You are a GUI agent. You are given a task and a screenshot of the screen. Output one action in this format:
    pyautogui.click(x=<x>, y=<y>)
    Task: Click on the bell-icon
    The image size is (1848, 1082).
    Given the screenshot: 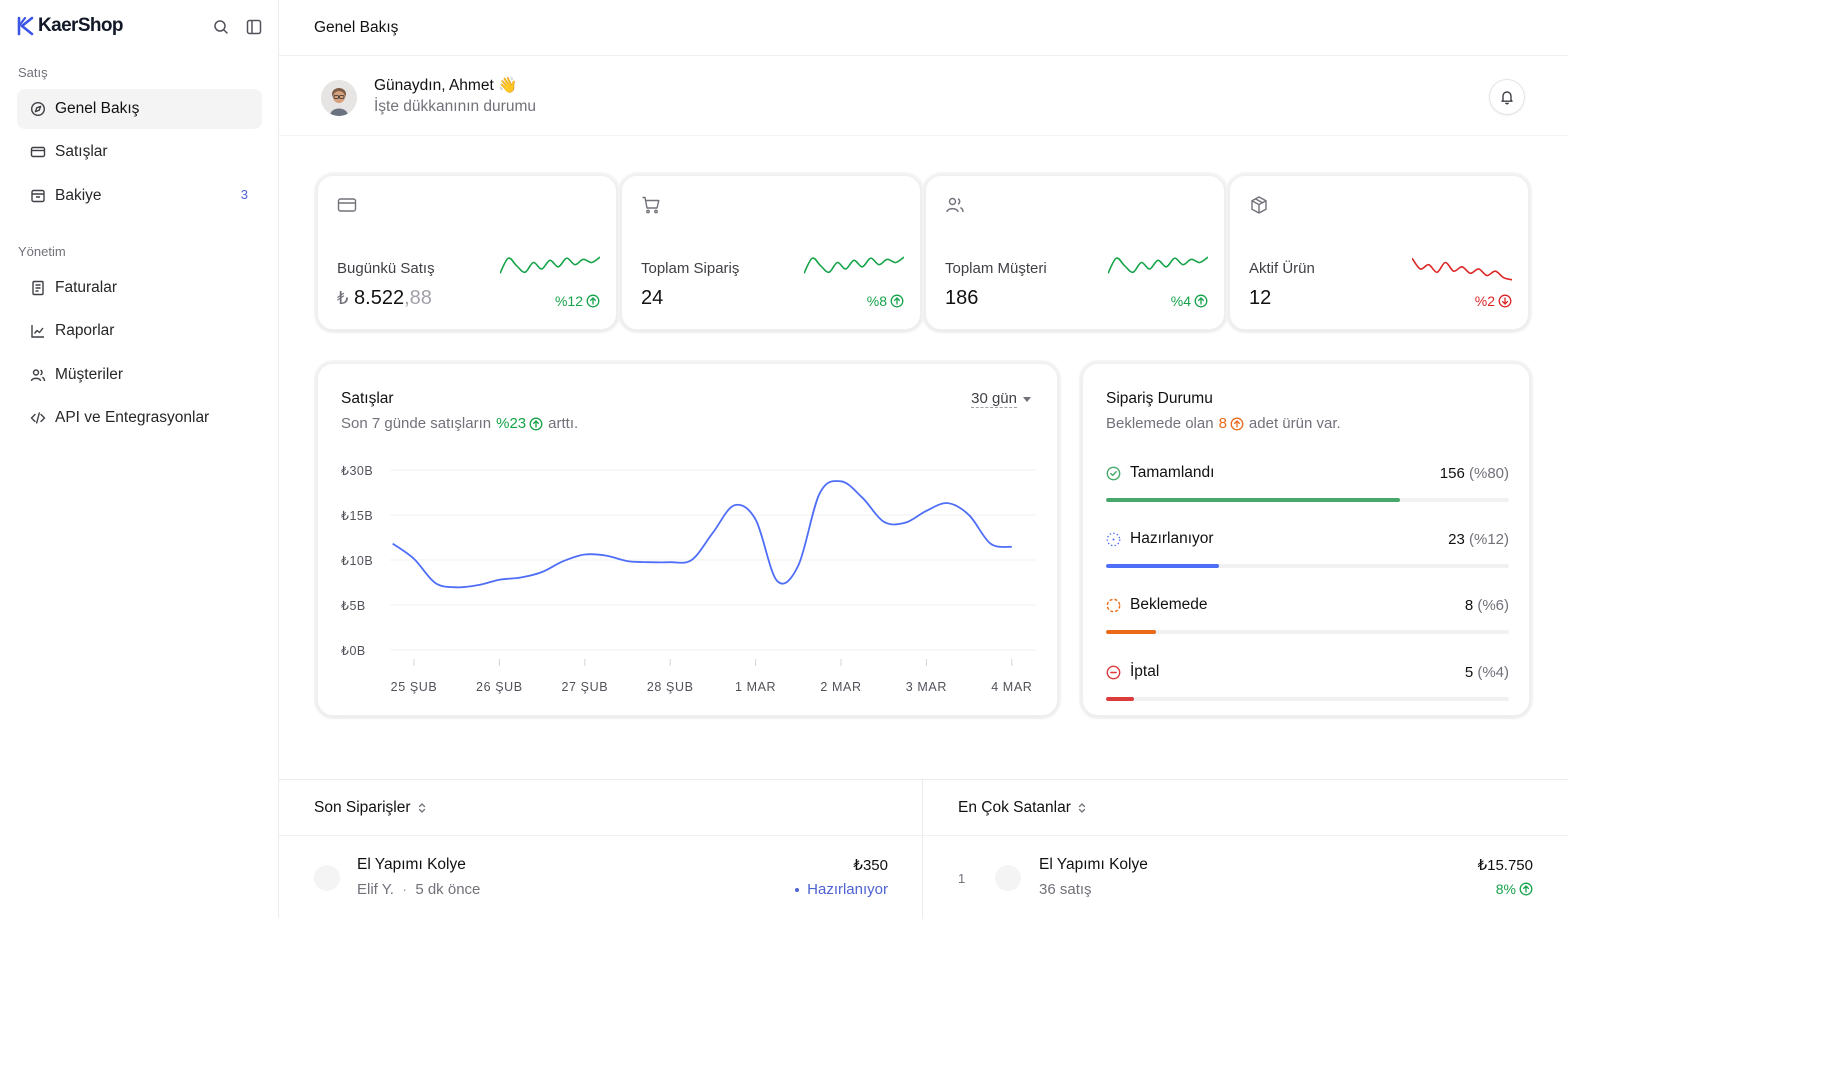 What is the action you would take?
    pyautogui.click(x=1507, y=98)
    